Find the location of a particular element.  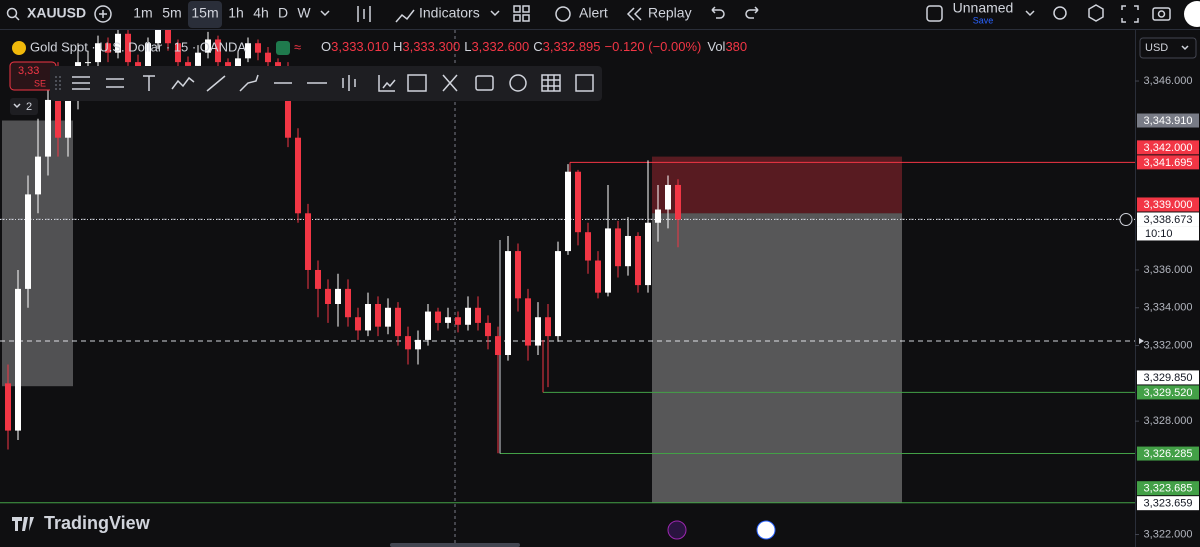

quick-search is located at coordinates (1060, 13).